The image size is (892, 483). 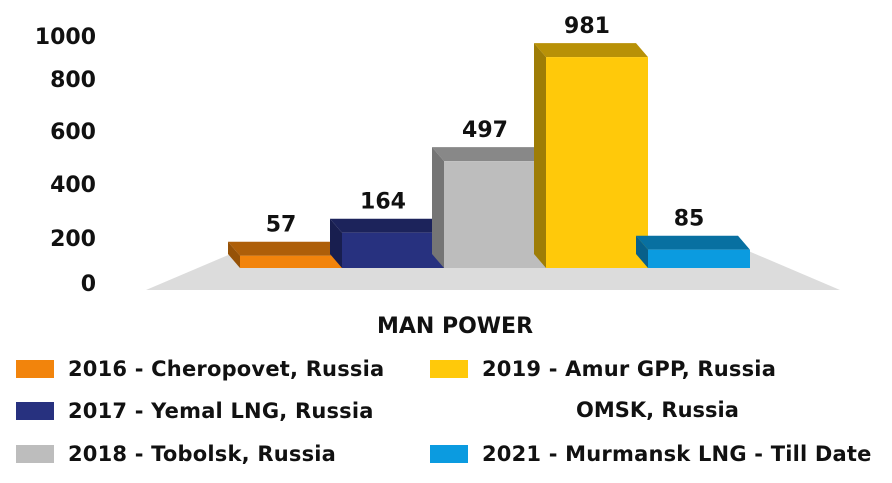 I want to click on legend-label-2021: 2021 - Murmansk LNG - Till Date, so click(x=677, y=454).